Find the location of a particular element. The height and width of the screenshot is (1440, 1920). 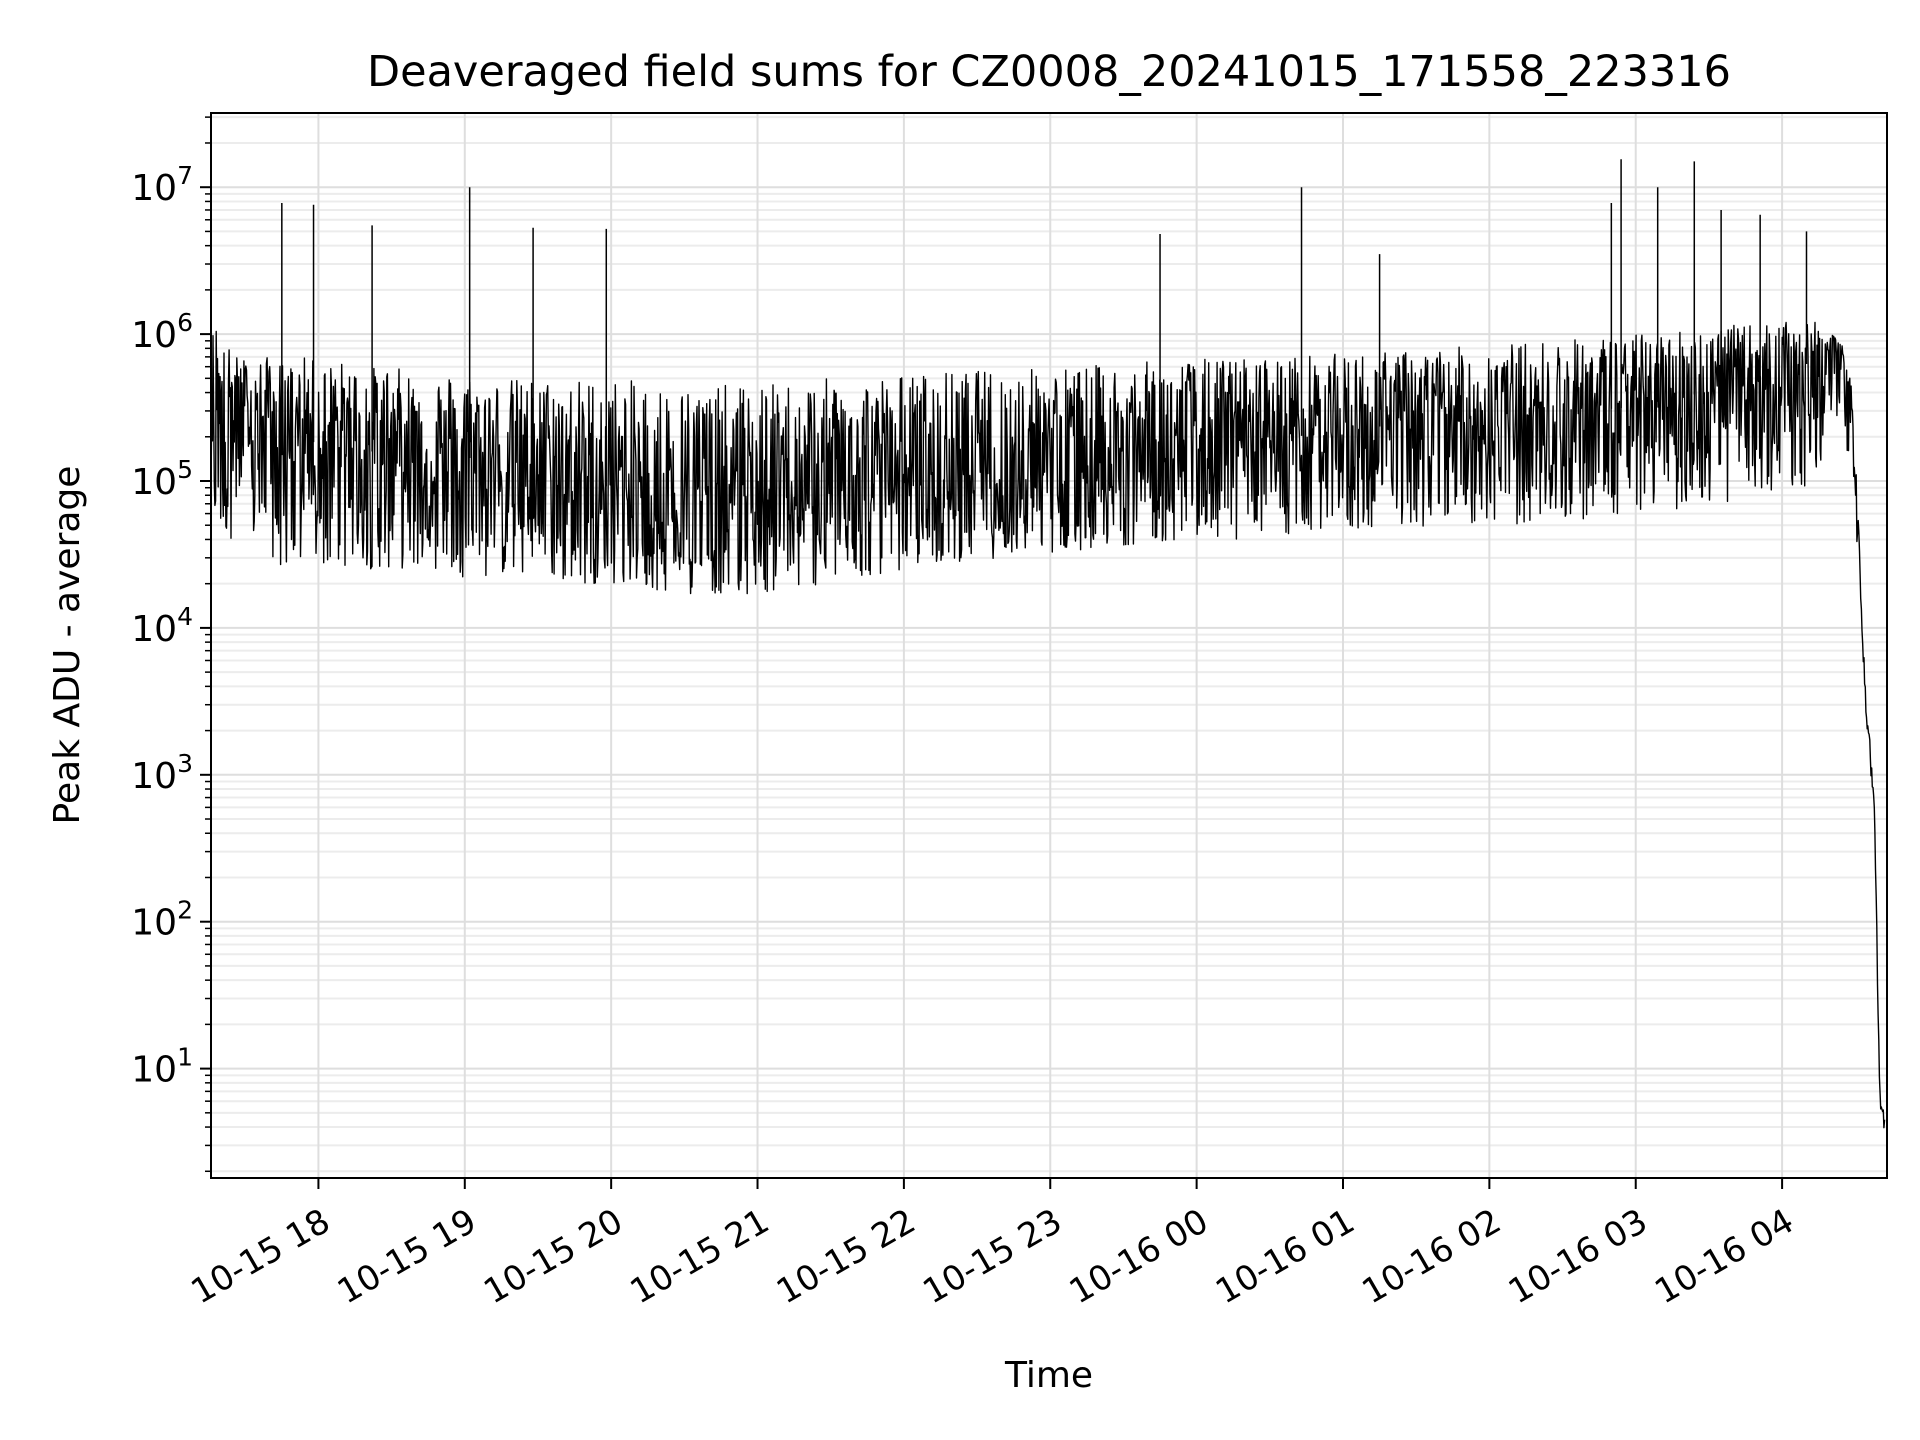

y-axis: 10¹ 10² 10³ 10⁴ 10⁵ 10⁶ 10⁷ is located at coordinates (171, 644).